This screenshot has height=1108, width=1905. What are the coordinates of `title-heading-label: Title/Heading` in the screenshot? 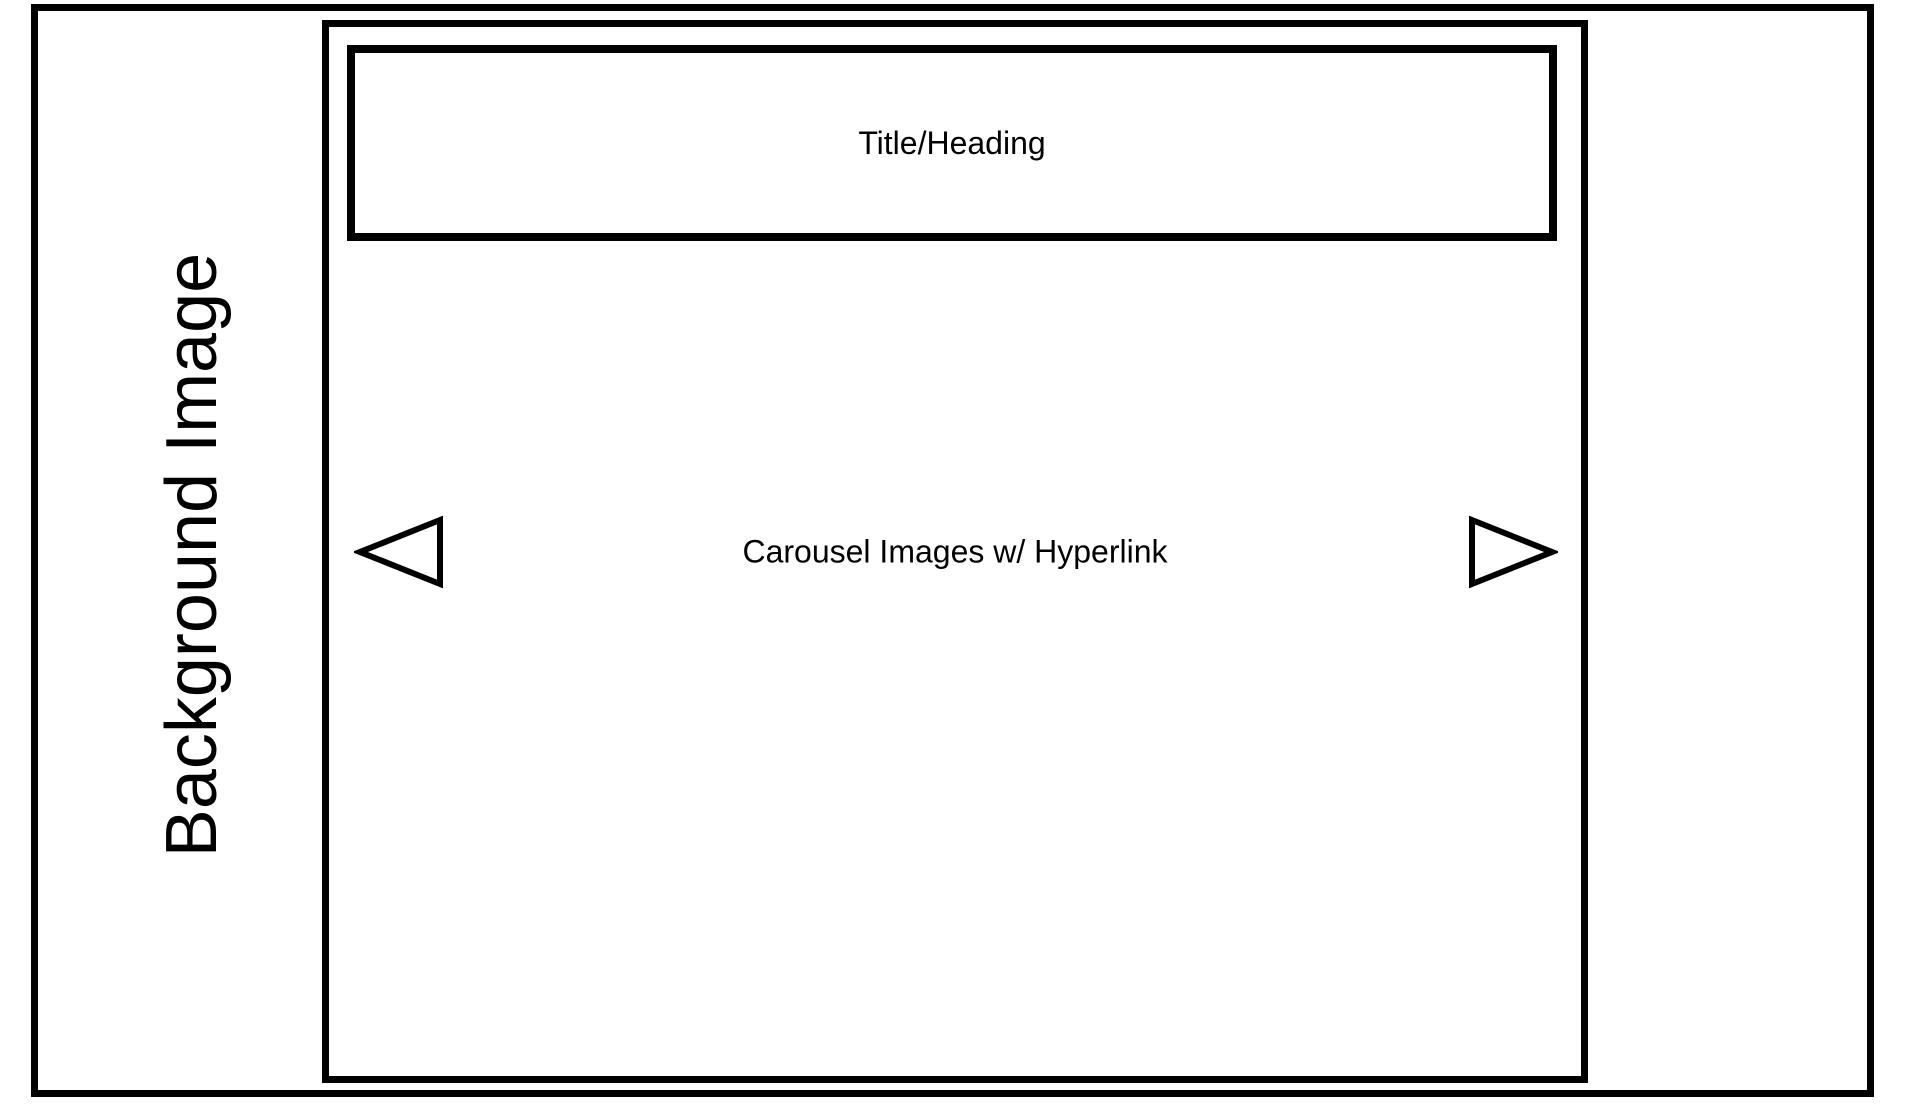 It's located at (952, 142).